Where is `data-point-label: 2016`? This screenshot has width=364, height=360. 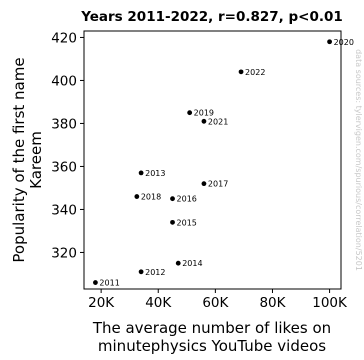 data-point-label: 2016 is located at coordinates (187, 199).